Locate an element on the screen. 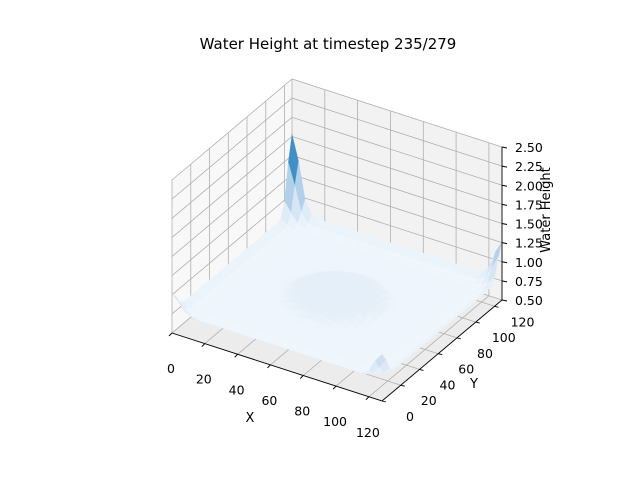  chart-title: Water Height at timestep 235/279 is located at coordinates (328, 44).